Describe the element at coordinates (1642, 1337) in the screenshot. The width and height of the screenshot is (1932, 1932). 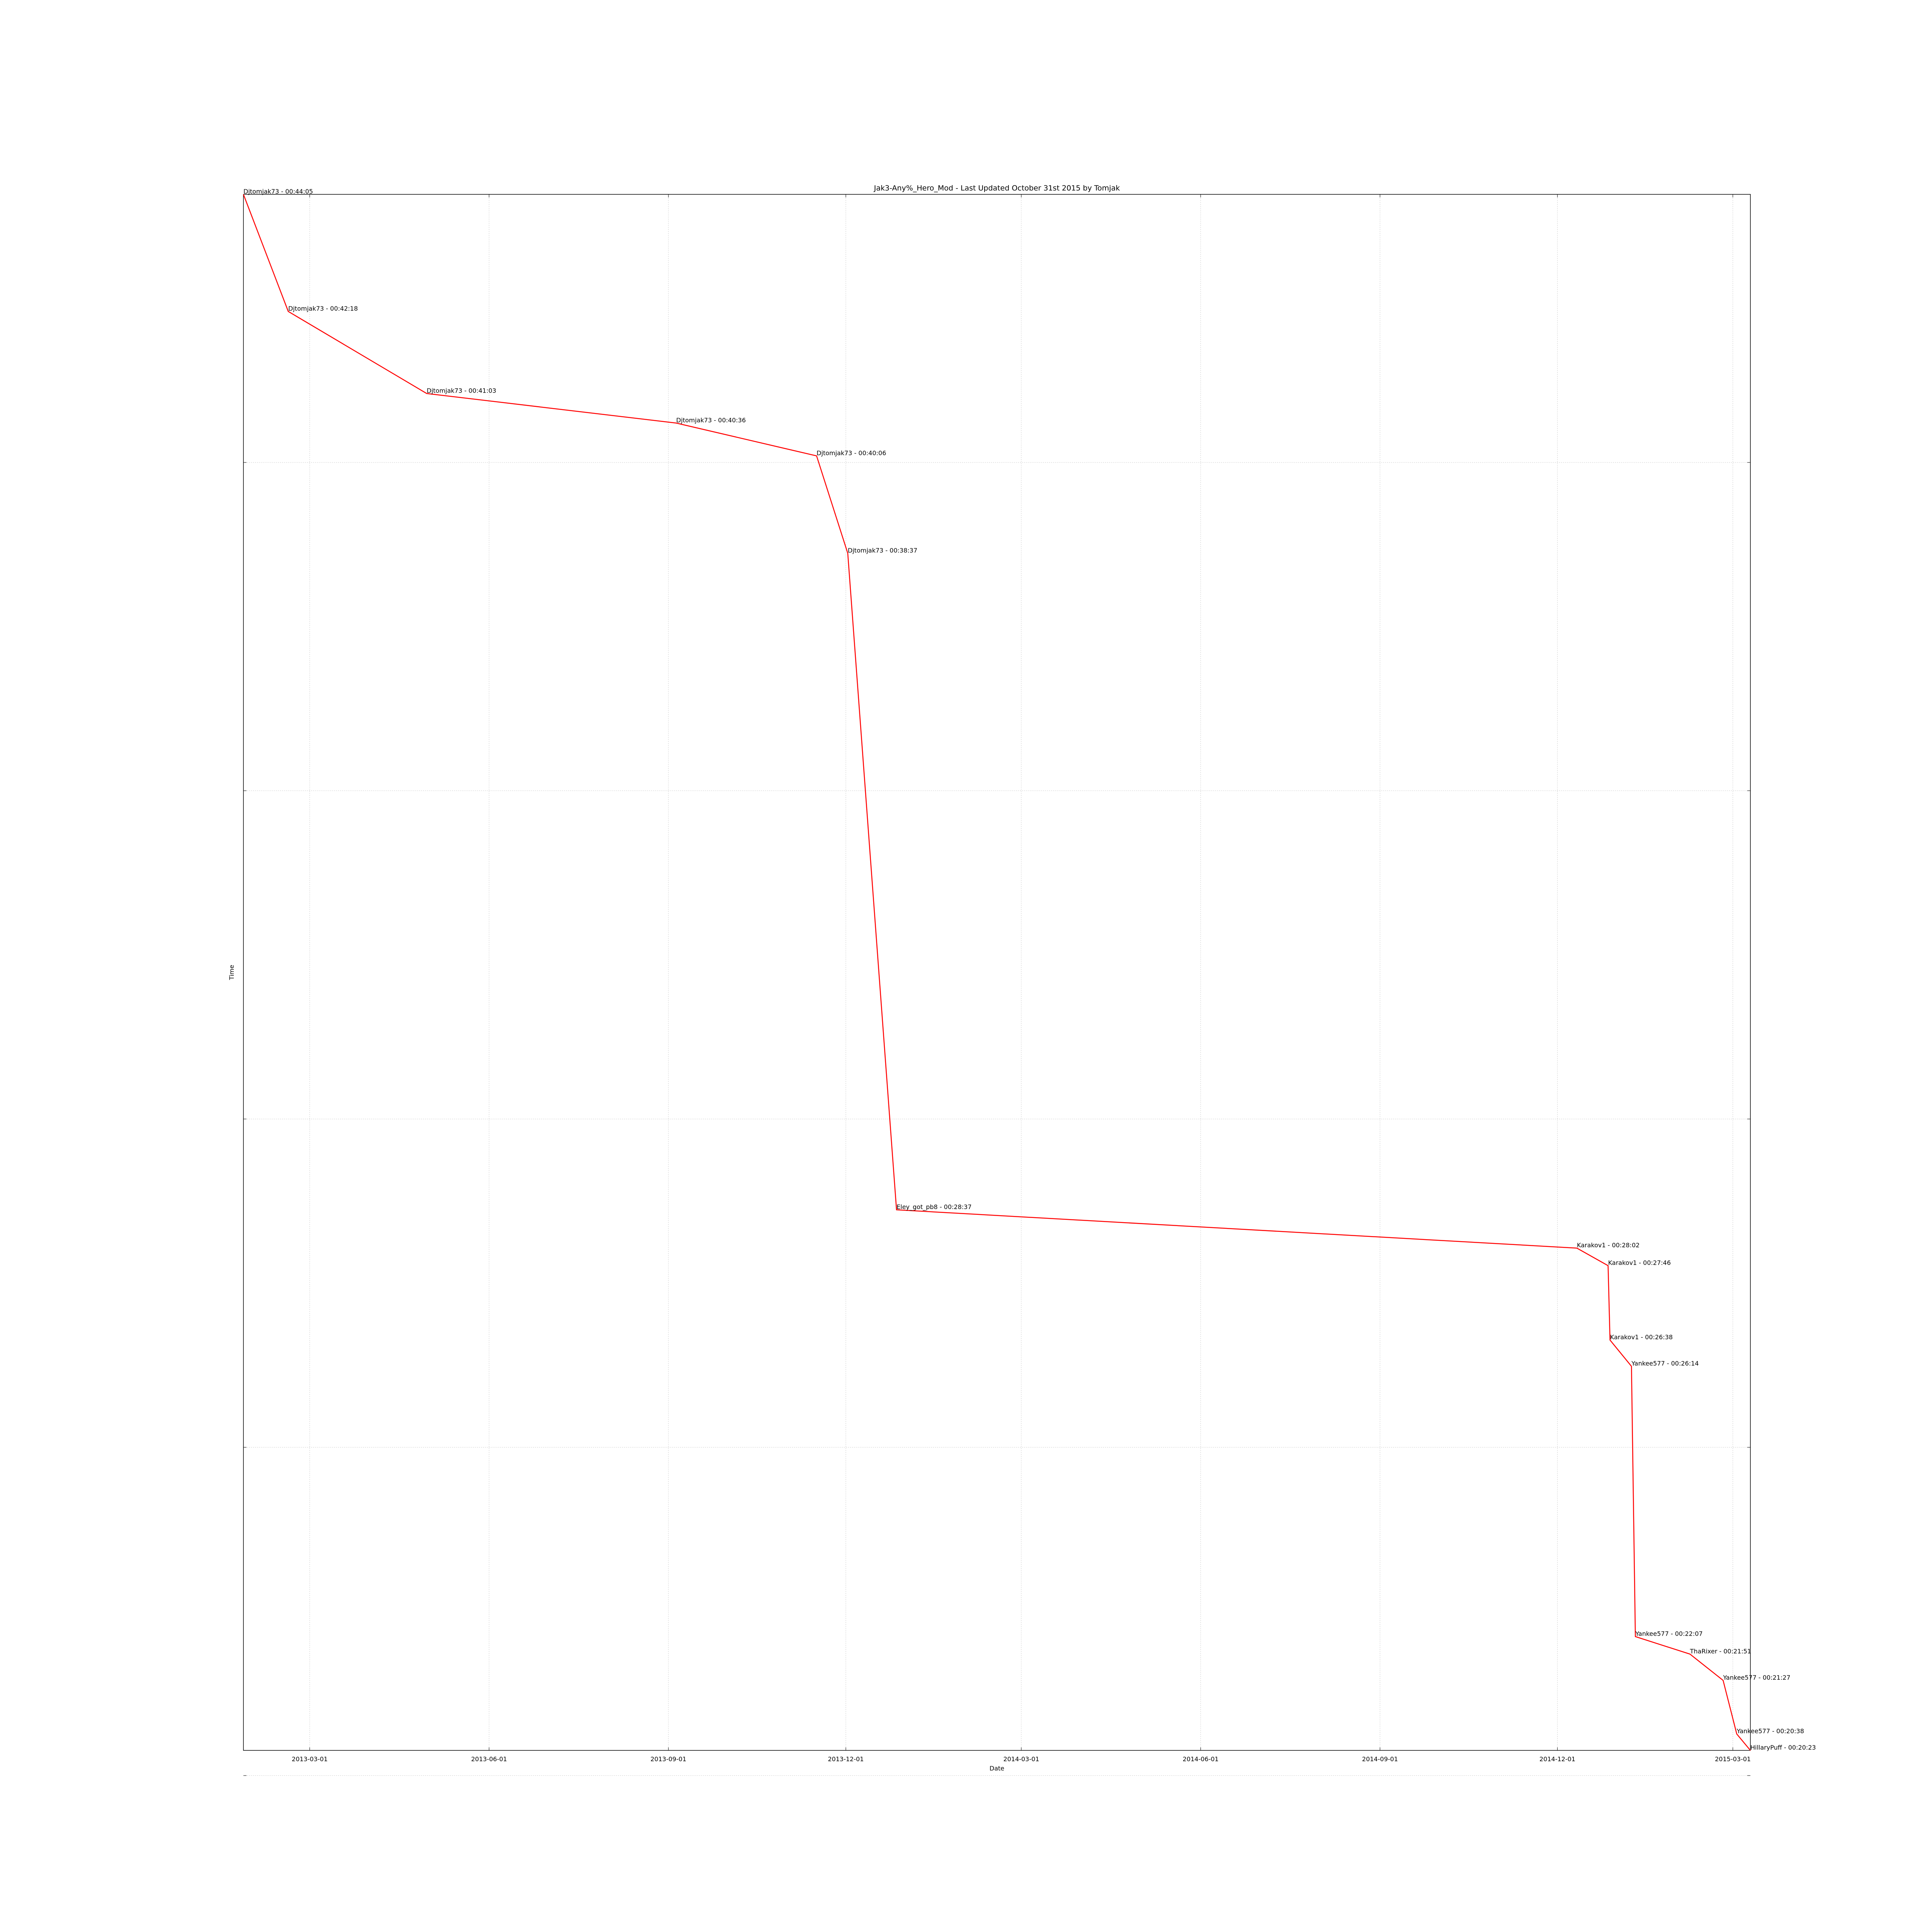
I see `point-label: Karakov1 - 00:26:38` at that location.